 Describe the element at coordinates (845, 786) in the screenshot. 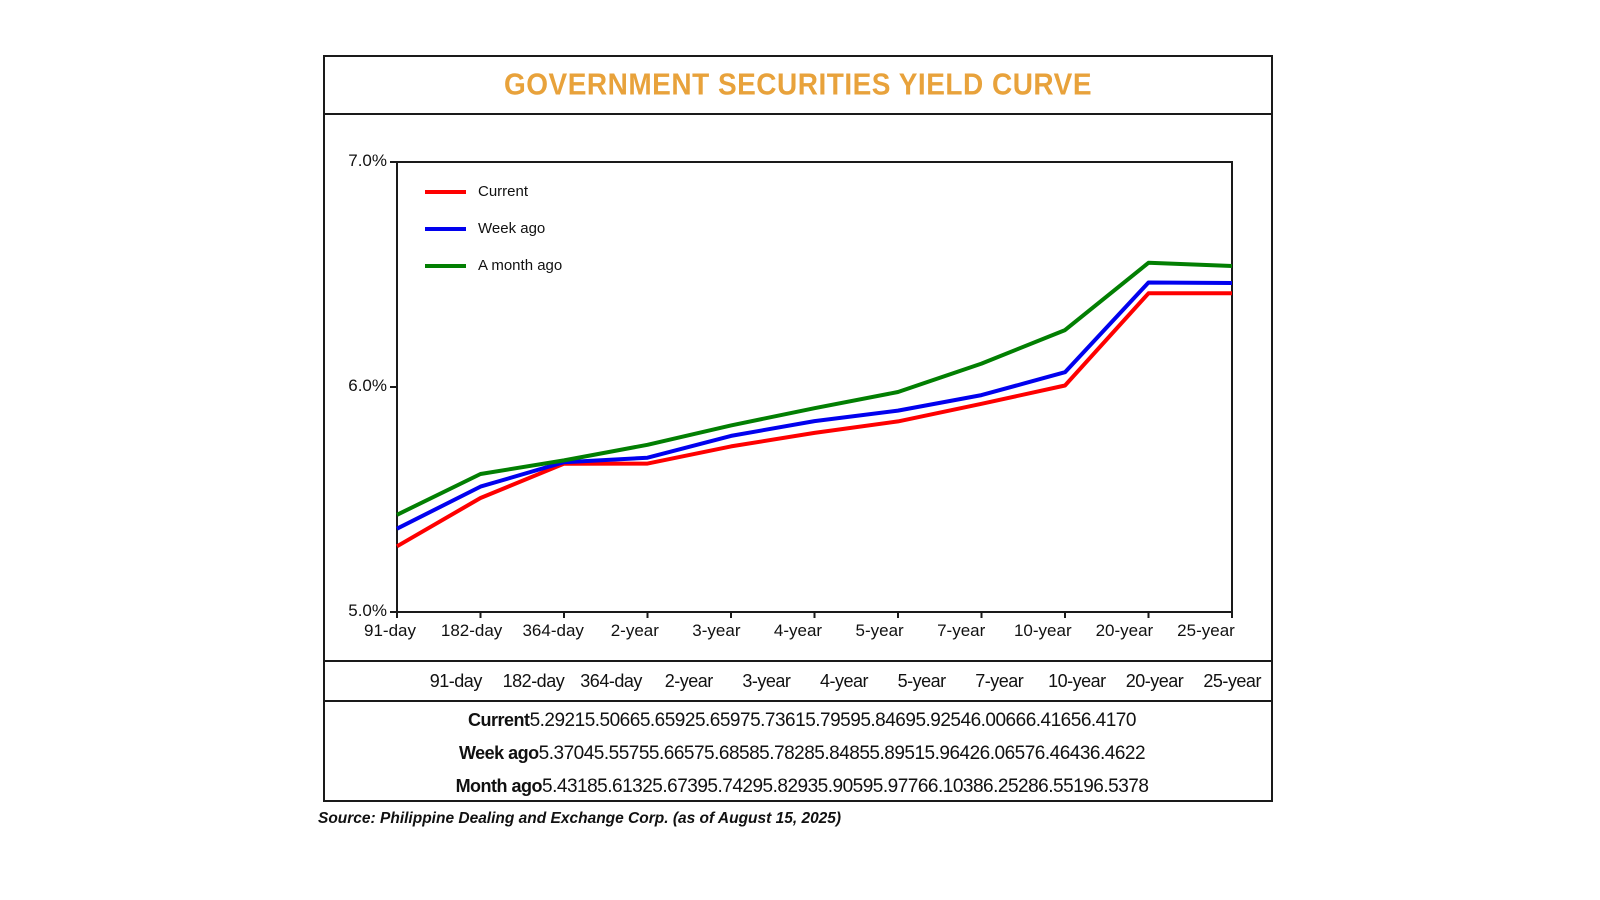

I see `table-cell: 5.9059` at that location.